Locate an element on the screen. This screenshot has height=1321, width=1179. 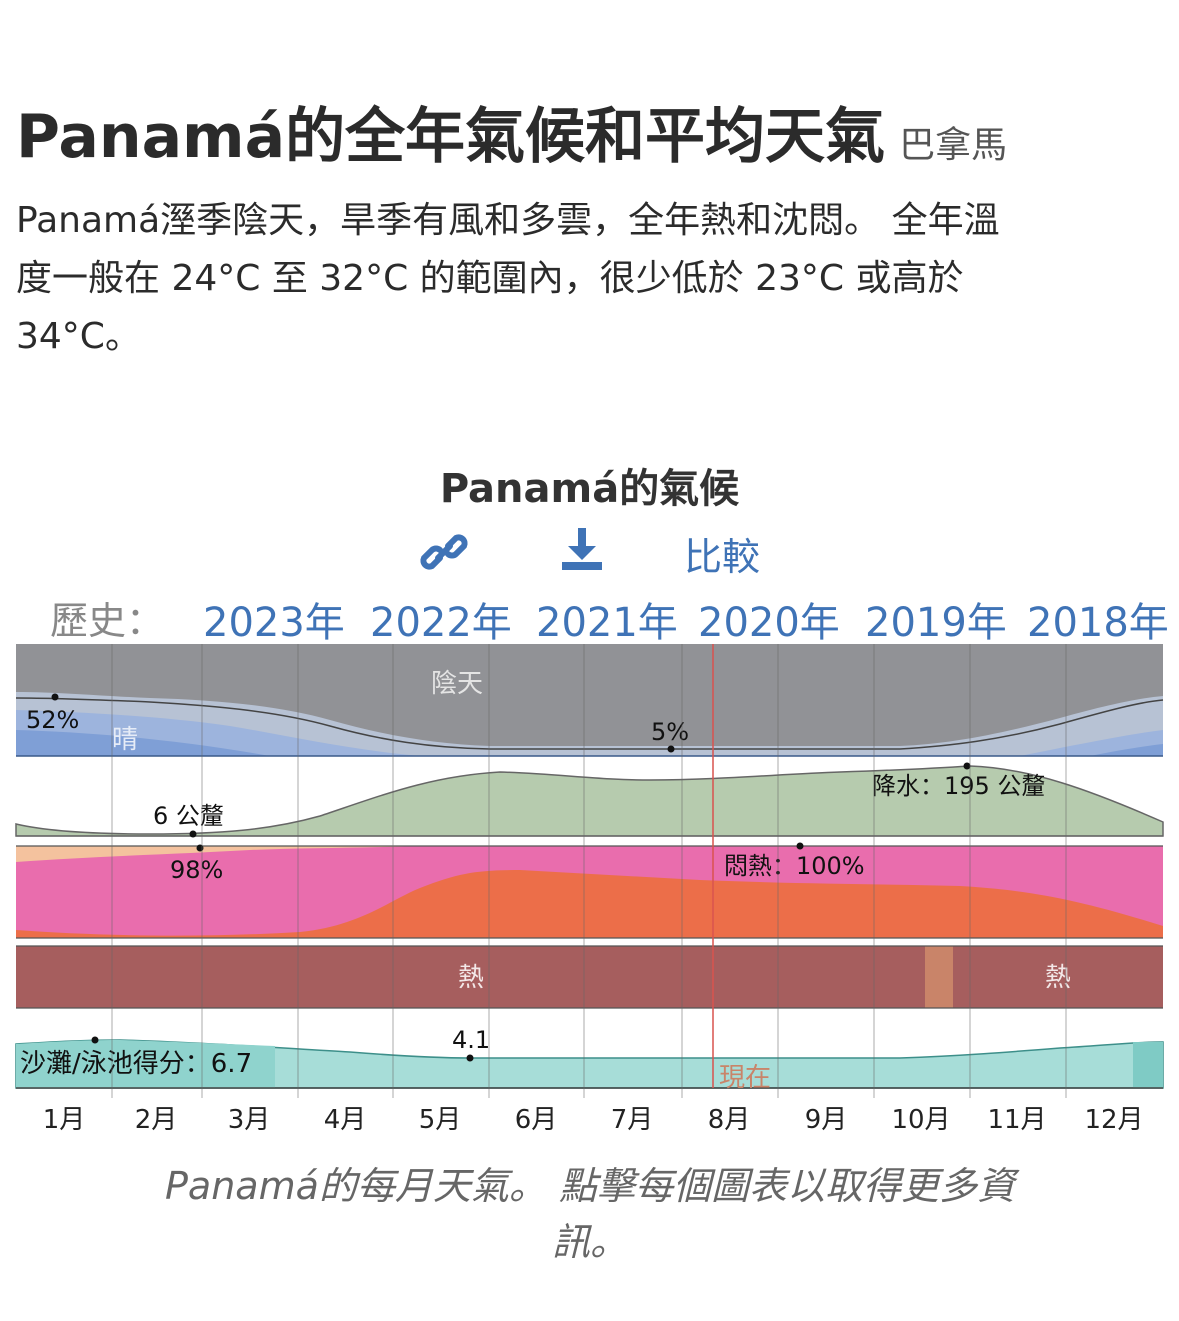
cloud-cover-line is located at coordinates (589, 723).